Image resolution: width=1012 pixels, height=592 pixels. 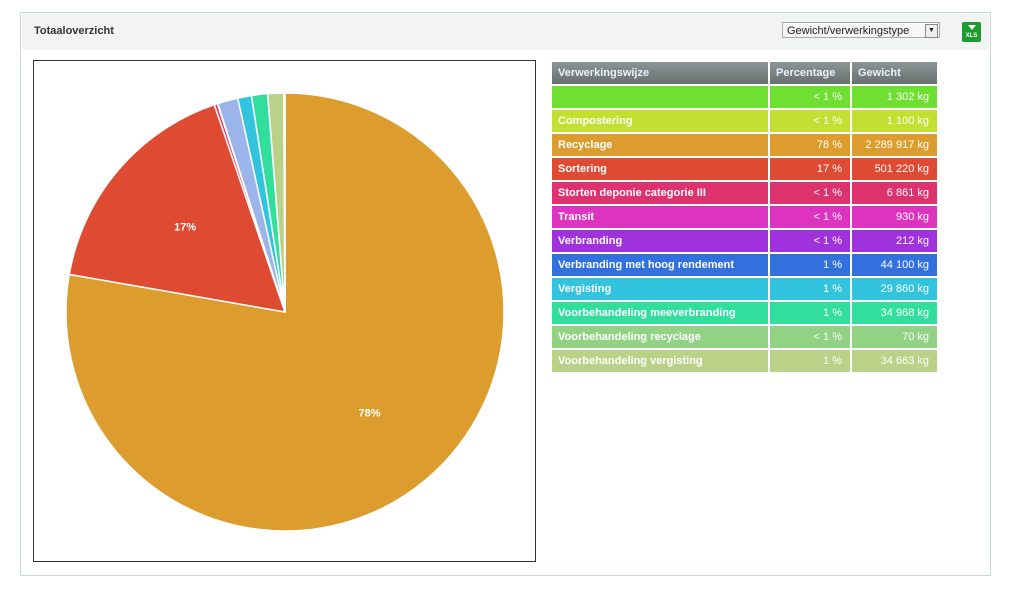 I want to click on method-cell: Sortering, so click(x=660, y=169).